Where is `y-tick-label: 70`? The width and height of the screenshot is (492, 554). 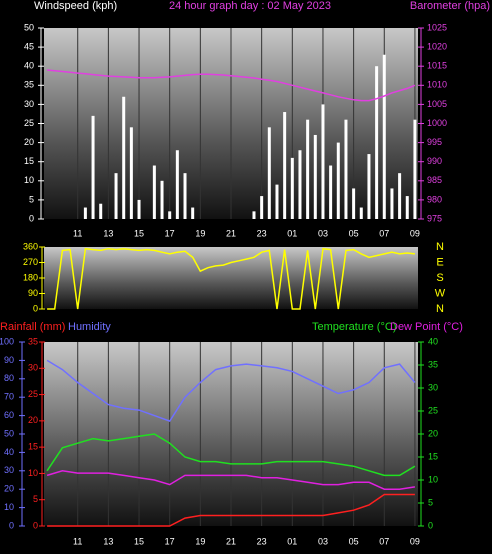 y-tick-label: 70 is located at coordinates (9, 397).